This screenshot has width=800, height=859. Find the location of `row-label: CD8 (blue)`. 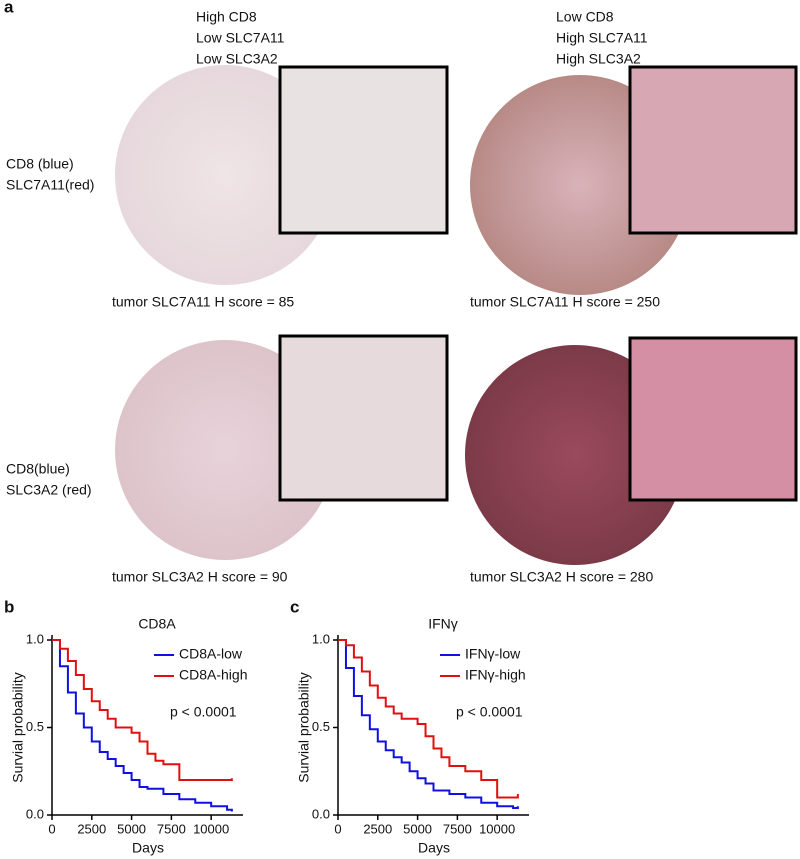

row-label: CD8 (blue) is located at coordinates (40, 164).